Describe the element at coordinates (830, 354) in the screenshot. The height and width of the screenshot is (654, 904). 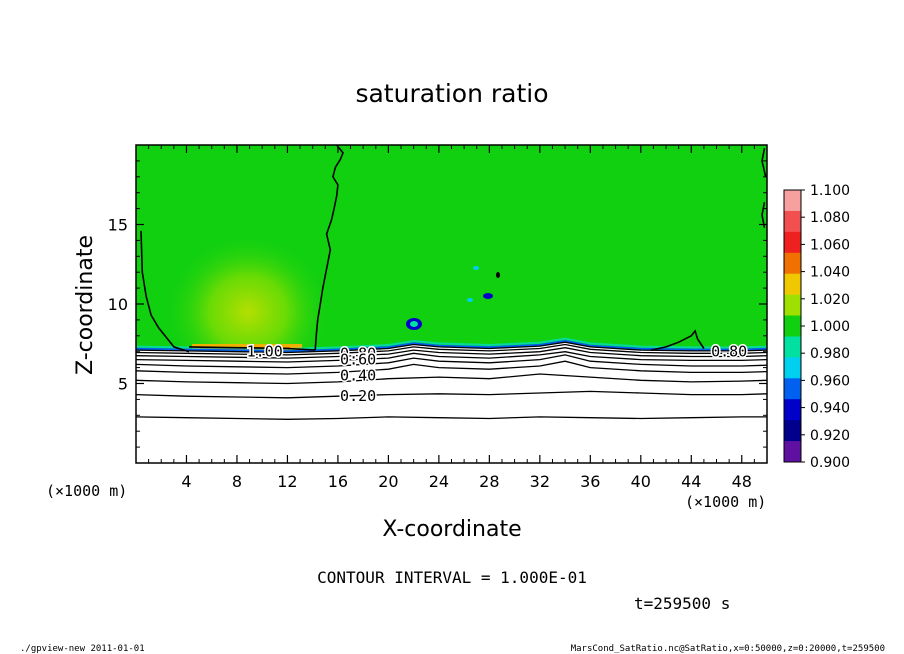
I see `colorbar-label: 0.980` at that location.